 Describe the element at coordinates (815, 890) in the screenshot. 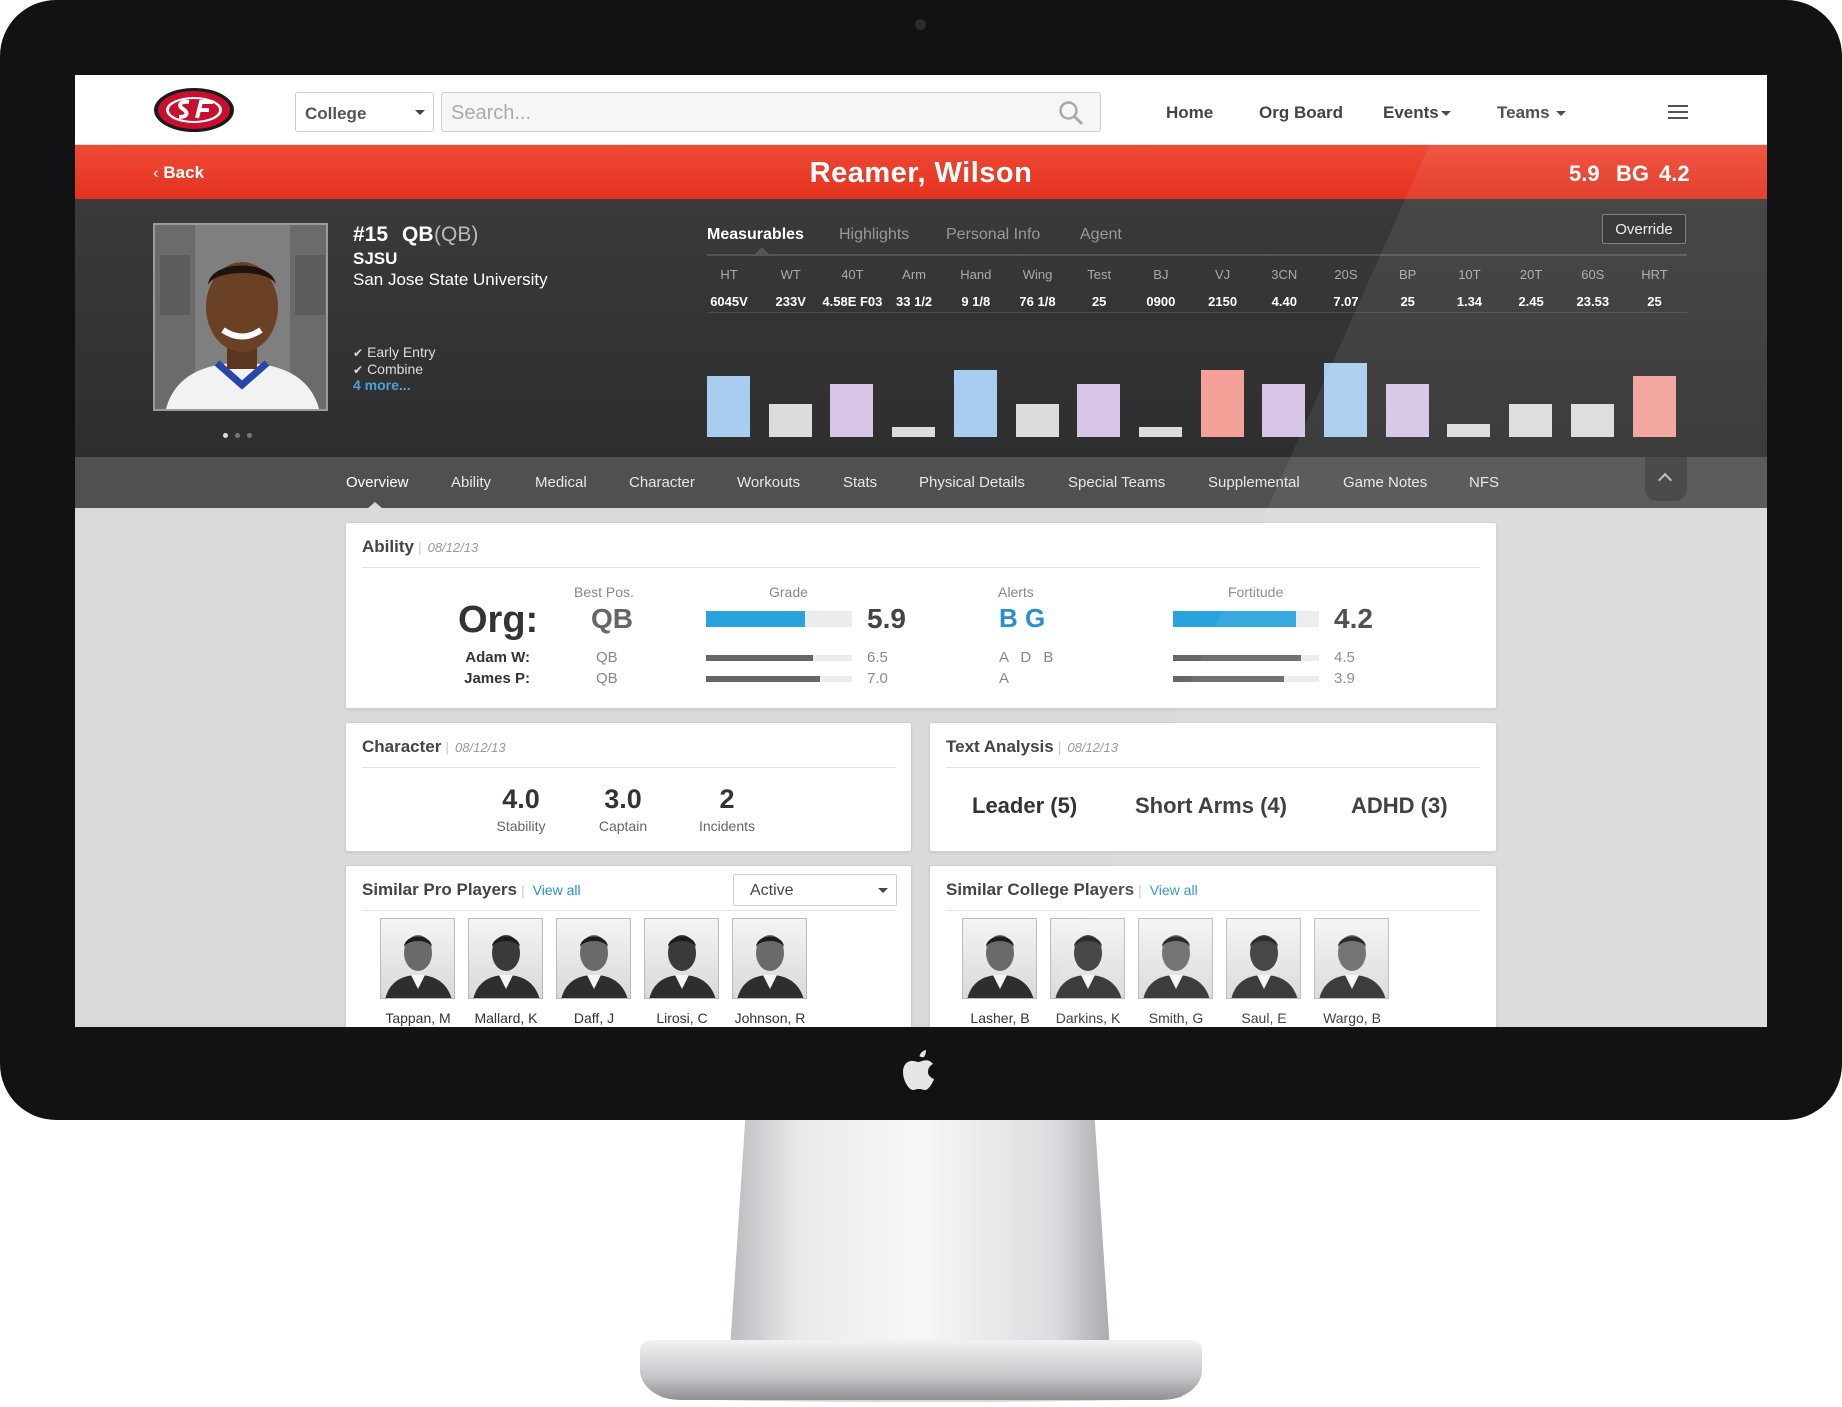

I see `status-filter-select: Active` at that location.